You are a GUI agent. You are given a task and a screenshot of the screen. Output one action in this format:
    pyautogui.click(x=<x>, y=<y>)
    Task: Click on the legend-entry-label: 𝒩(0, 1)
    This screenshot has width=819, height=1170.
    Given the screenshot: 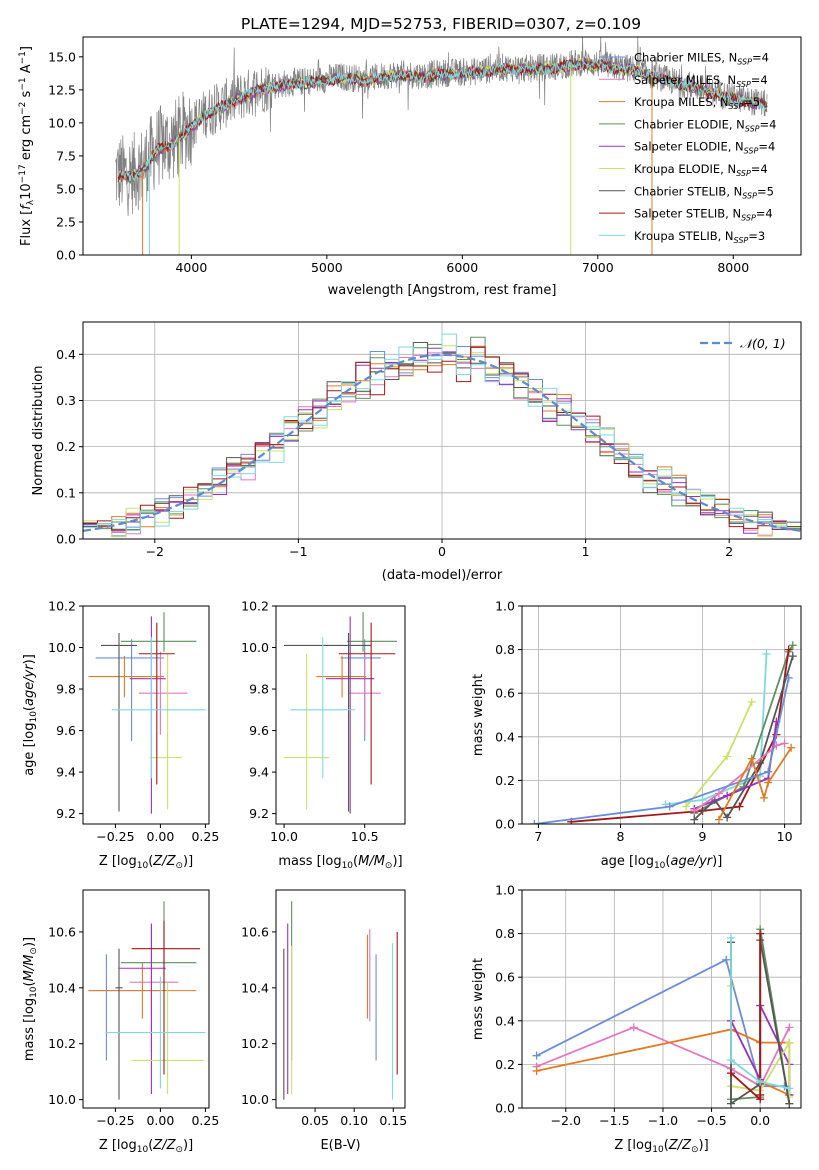 What is the action you would take?
    pyautogui.click(x=763, y=343)
    